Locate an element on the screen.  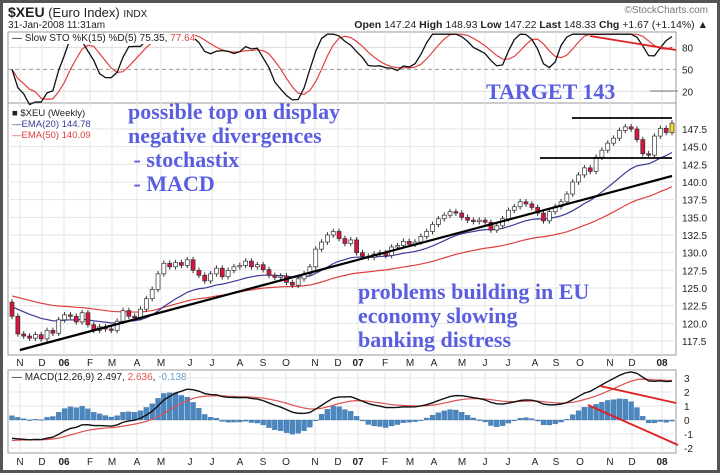
stoch-divergence-line is located at coordinates (633, 43).